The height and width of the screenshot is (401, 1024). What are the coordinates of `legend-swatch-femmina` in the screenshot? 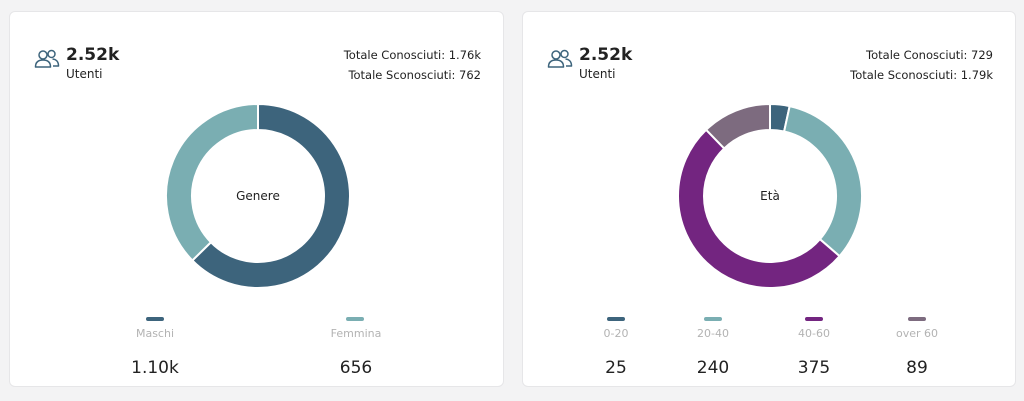 It's located at (355, 319).